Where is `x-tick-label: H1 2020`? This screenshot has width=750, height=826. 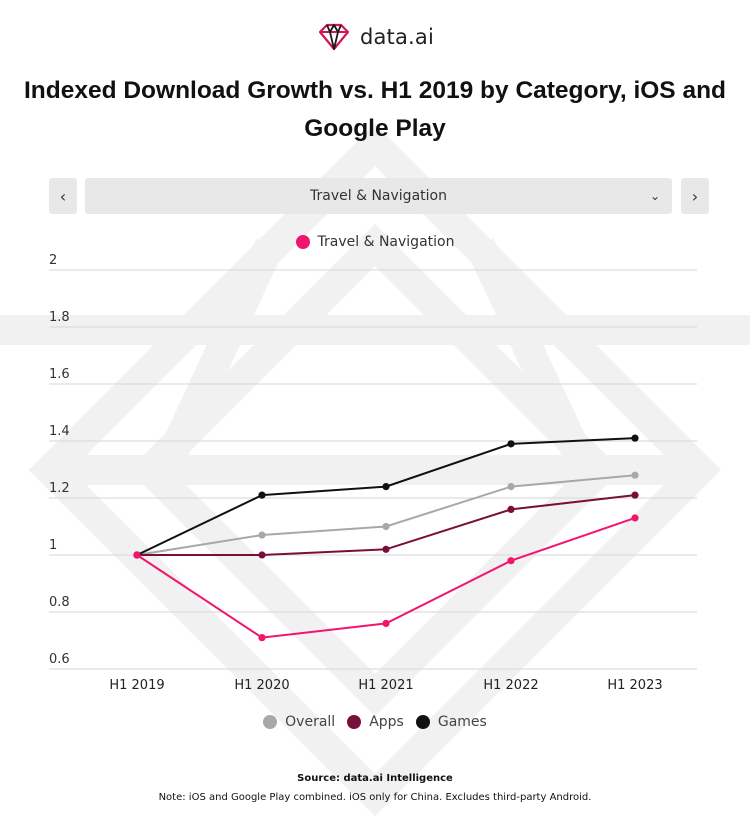
x-tick-label: H1 2020 is located at coordinates (261, 685).